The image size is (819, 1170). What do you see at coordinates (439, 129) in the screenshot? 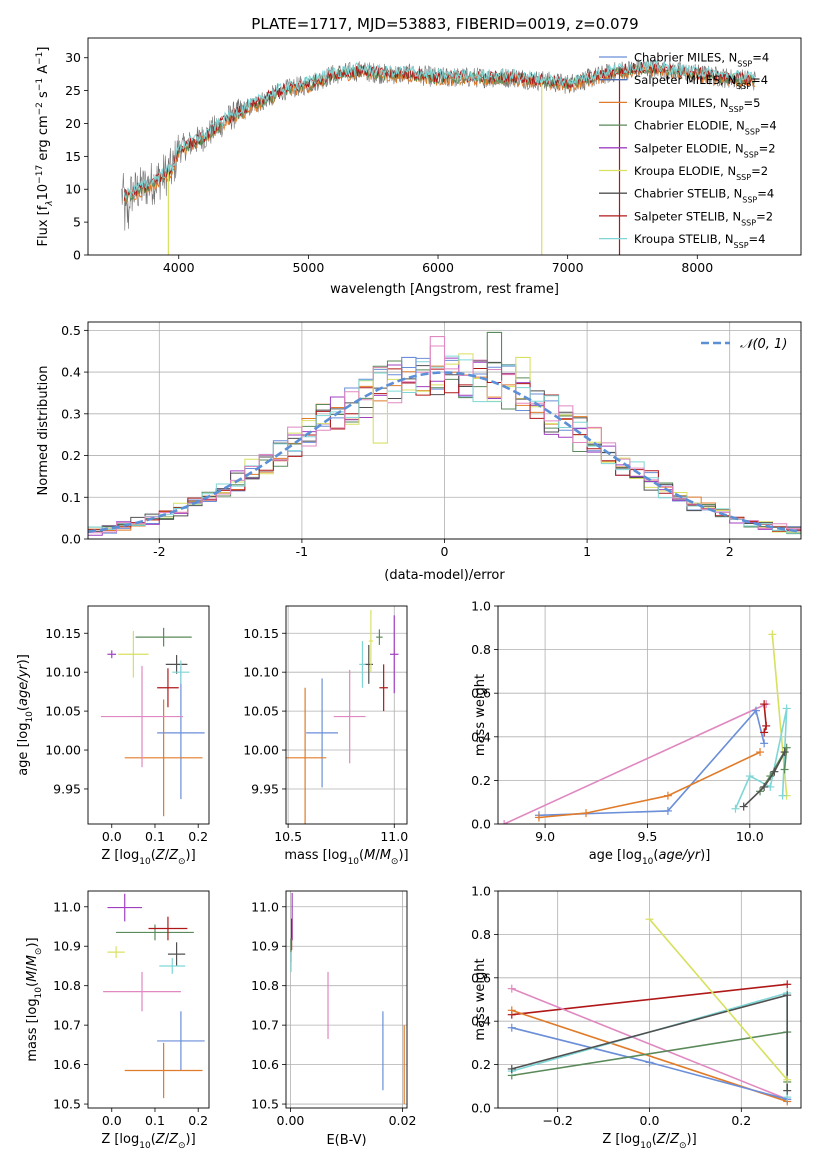
I see `model-spectrum` at bounding box center [439, 129].